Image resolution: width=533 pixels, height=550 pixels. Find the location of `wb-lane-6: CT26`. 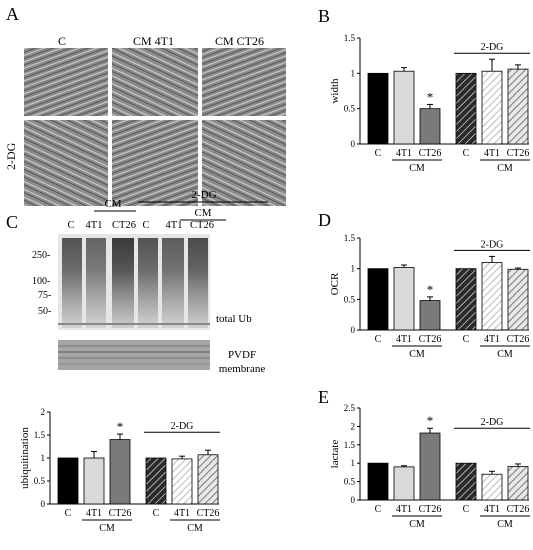

wb-lane-6: CT26 is located at coordinates (202, 225).